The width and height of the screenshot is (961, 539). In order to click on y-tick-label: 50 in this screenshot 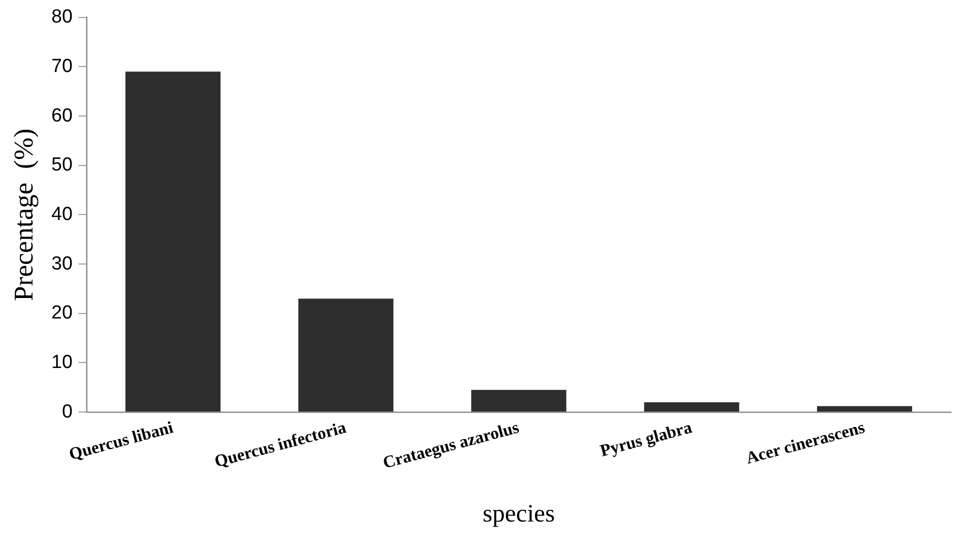, I will do `click(62, 165)`.